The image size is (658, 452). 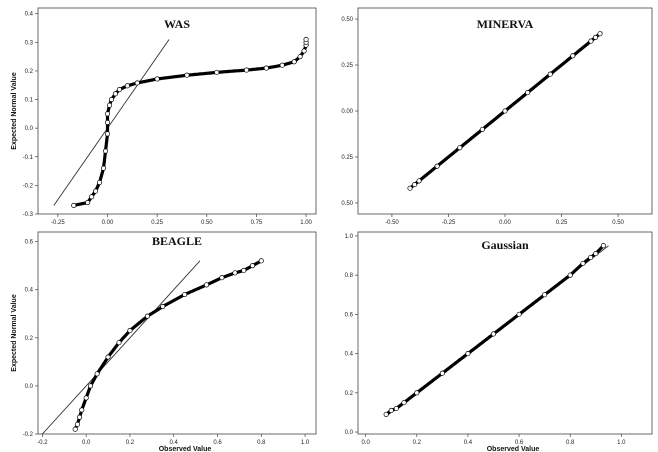 What do you see at coordinates (306, 223) in the screenshot?
I see `x-tick-label: 1.00` at bounding box center [306, 223].